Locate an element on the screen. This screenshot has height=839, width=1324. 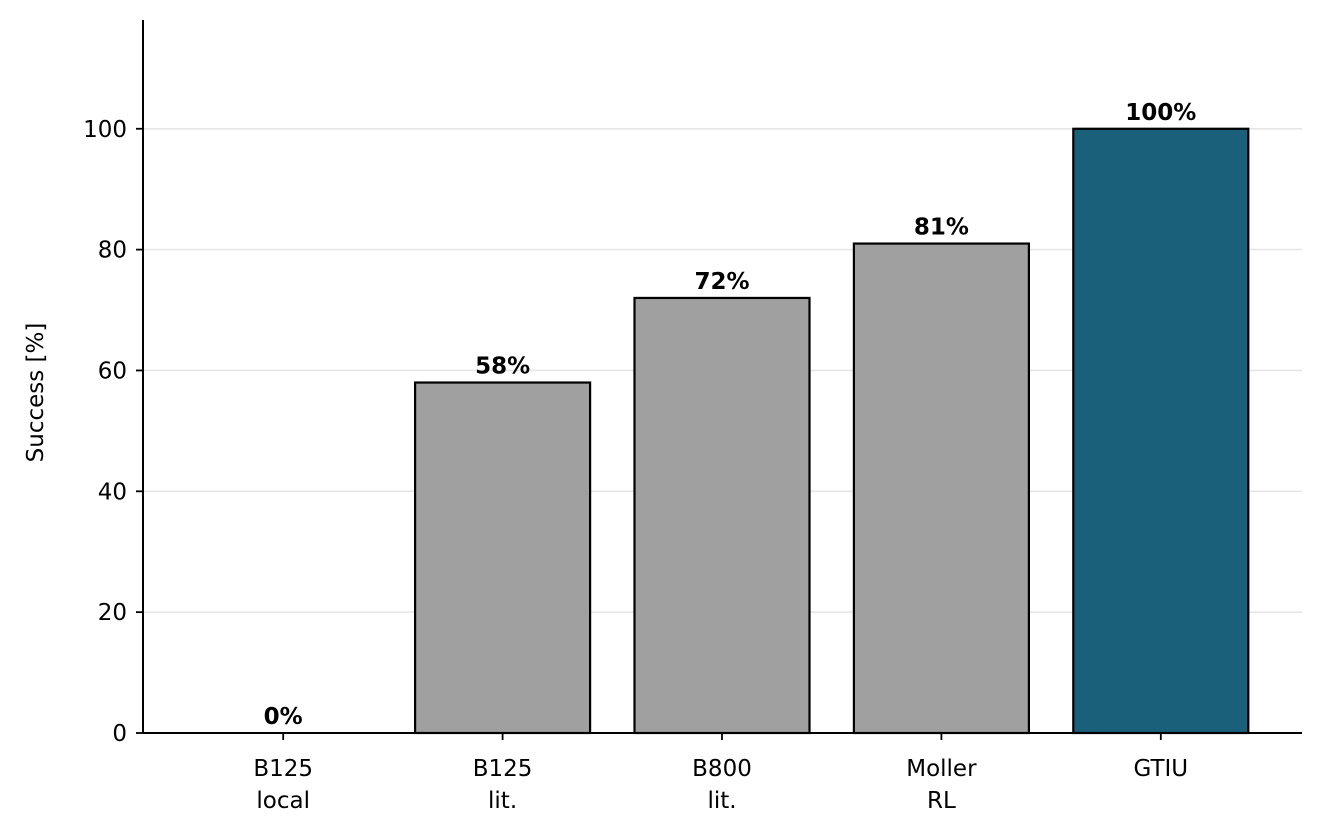
data-label: 100% is located at coordinates (1160, 113).